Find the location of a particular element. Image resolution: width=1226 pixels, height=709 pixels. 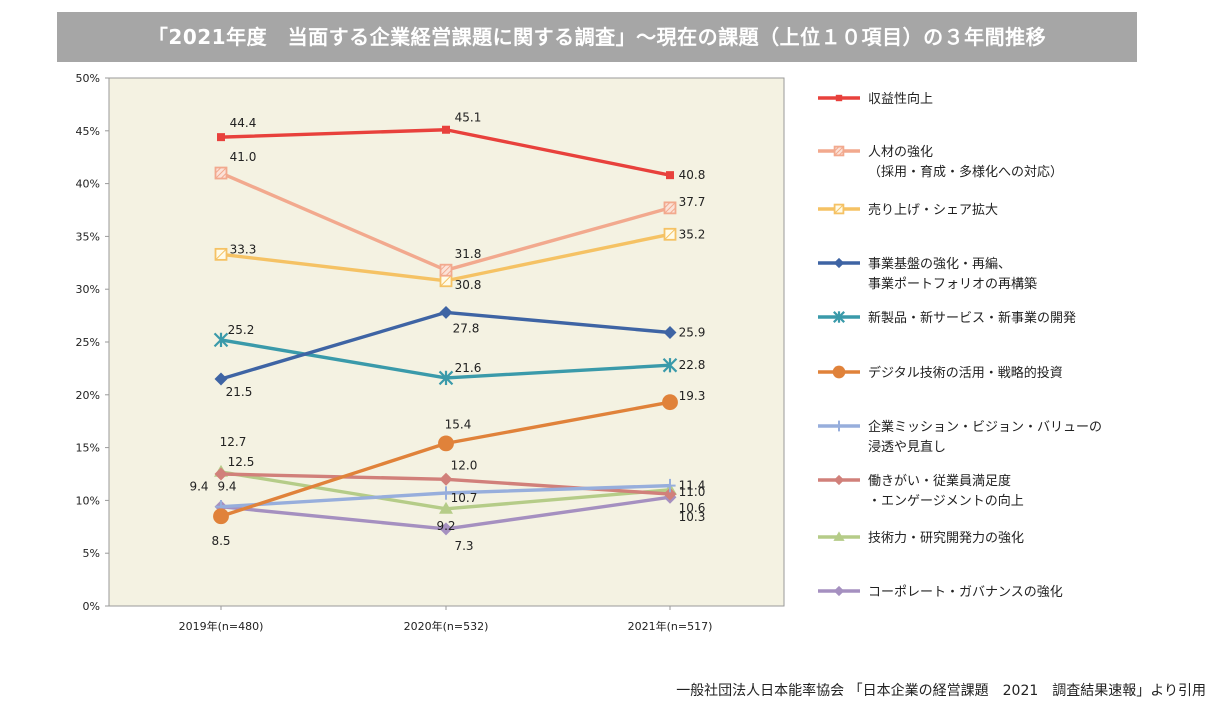

x-tick-label: 2019年(n=480) is located at coordinates (221, 626).